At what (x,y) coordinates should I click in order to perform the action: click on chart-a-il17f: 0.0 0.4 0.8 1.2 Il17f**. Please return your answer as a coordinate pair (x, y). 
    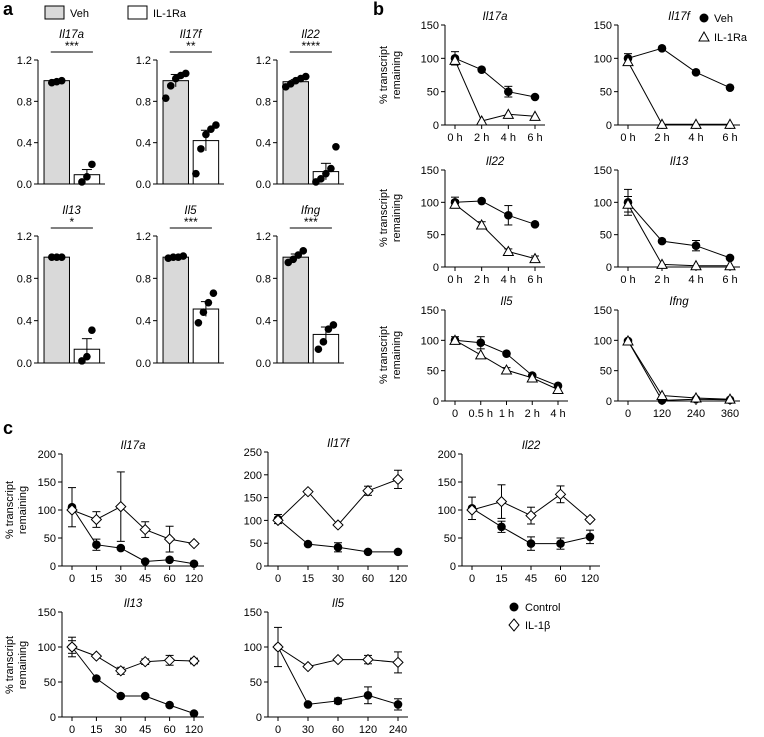
    Looking at the image, I should click on (180, 110).